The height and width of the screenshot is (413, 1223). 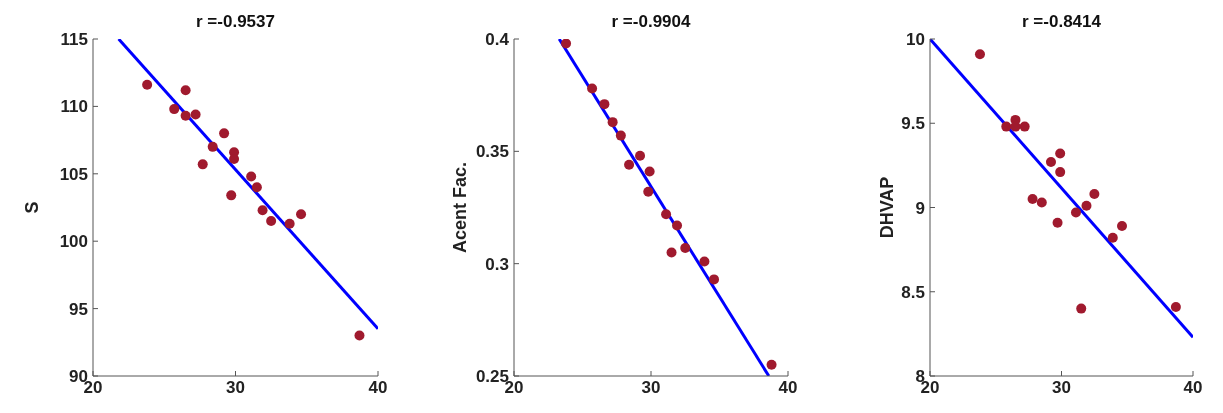 What do you see at coordinates (497, 40) in the screenshot?
I see `y-tick-label: 0.4` at bounding box center [497, 40].